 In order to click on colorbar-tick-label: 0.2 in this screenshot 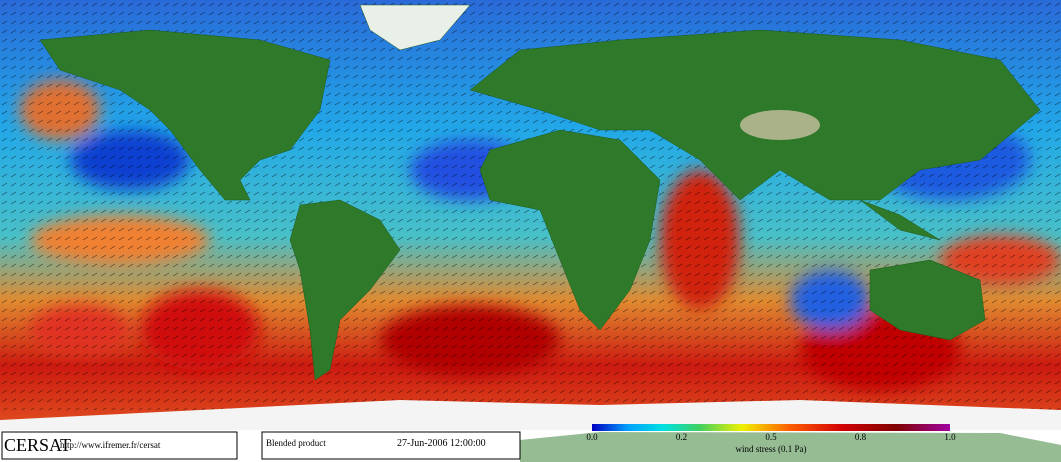, I will do `click(681, 437)`.